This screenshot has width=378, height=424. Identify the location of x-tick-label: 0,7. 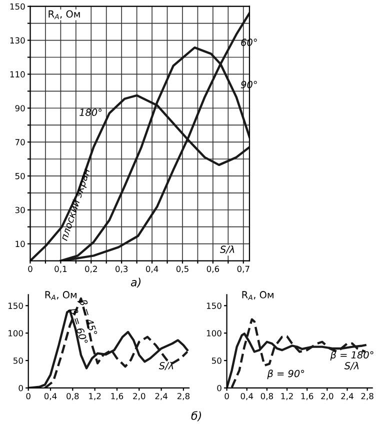
(243, 269).